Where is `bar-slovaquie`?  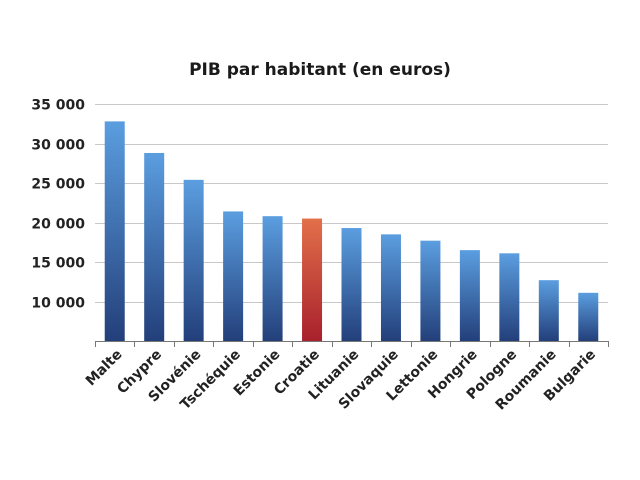 bar-slovaquie is located at coordinates (390, 287).